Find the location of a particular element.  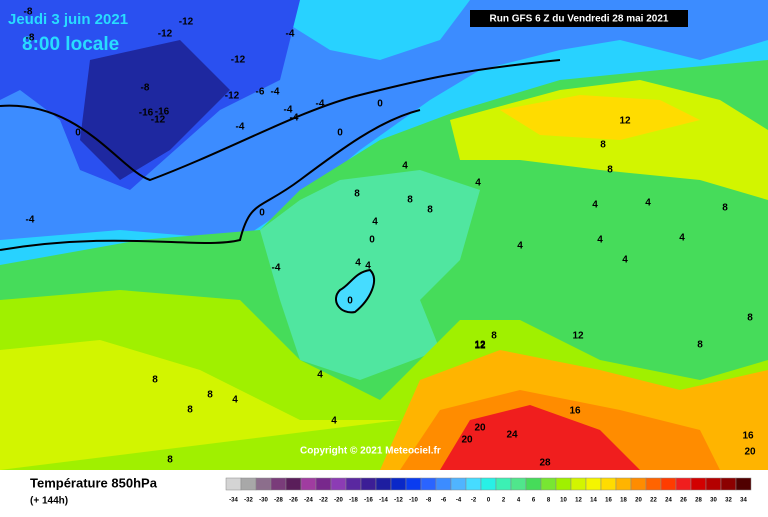

scale-label: -2 is located at coordinates (474, 501).